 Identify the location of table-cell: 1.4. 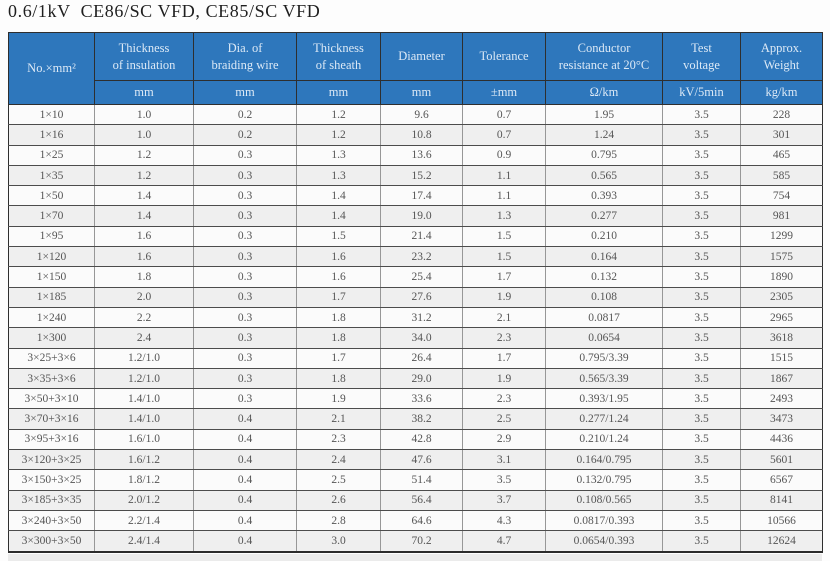
(338, 196).